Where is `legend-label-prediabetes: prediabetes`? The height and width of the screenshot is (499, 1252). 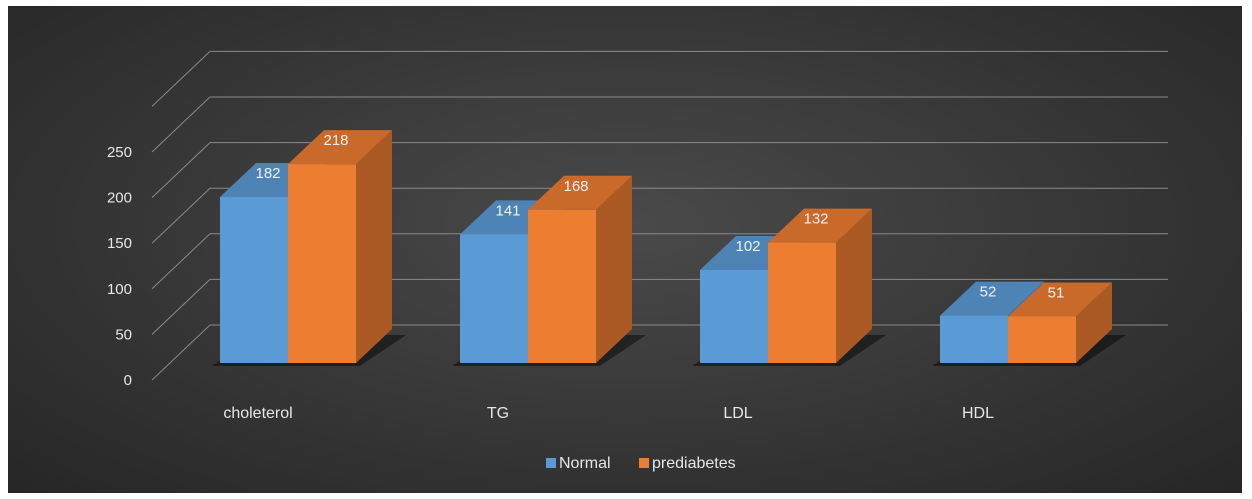 legend-label-prediabetes: prediabetes is located at coordinates (694, 463).